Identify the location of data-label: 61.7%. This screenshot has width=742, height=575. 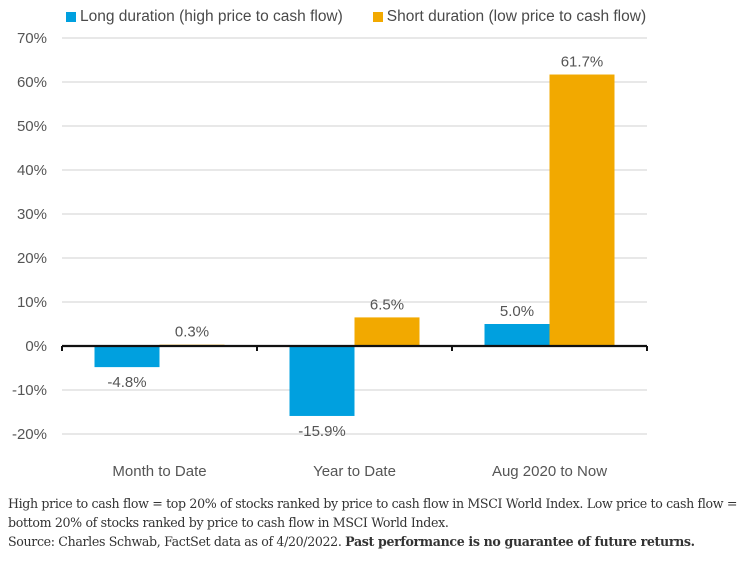
(582, 62).